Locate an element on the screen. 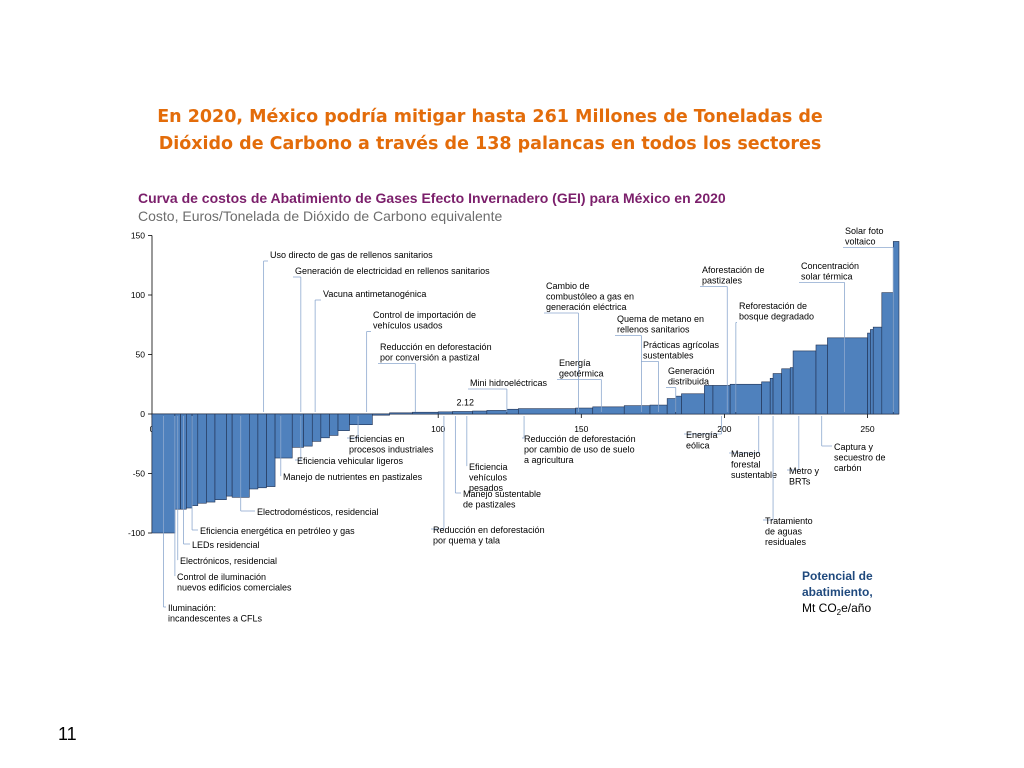 The height and width of the screenshot is (768, 1024). x-tick-label: 100 is located at coordinates (438, 429).